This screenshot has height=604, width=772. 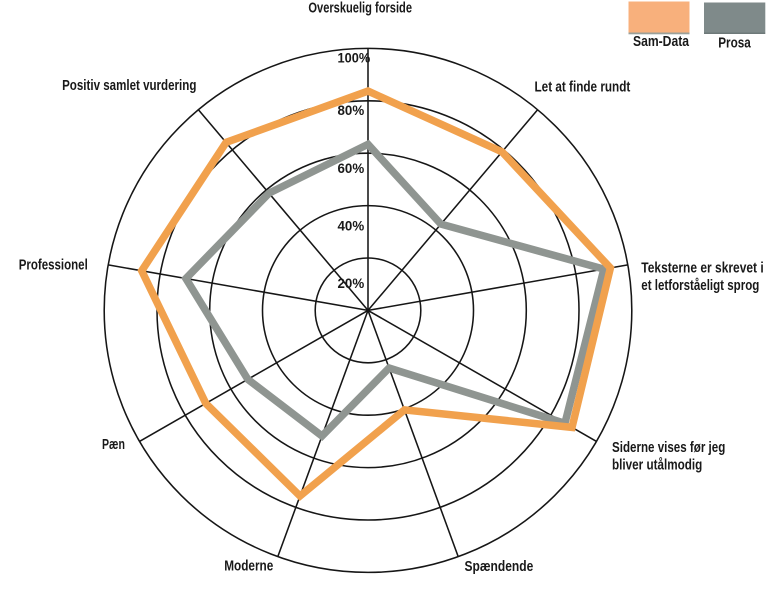 I want to click on svg-text: Teksterne er skrevet i, so click(x=702, y=268).